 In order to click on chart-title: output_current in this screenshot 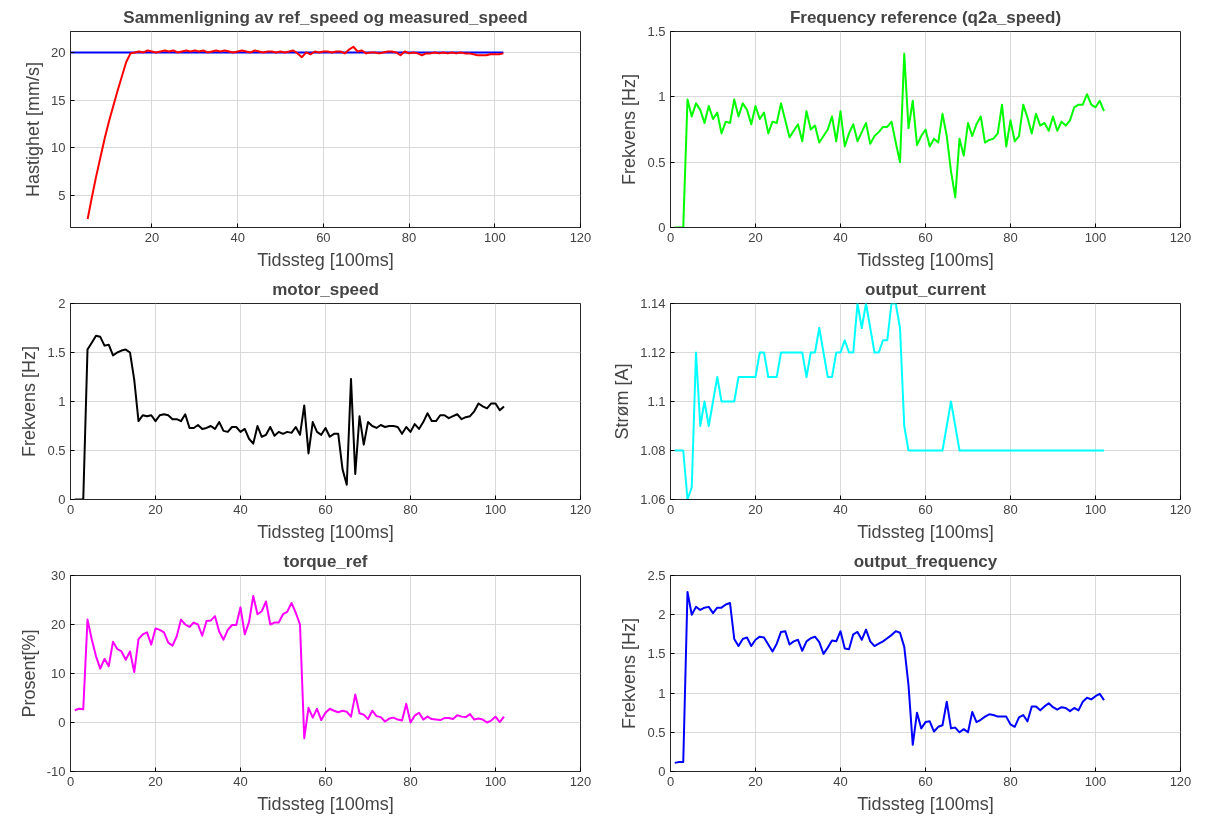, I will do `click(926, 289)`.